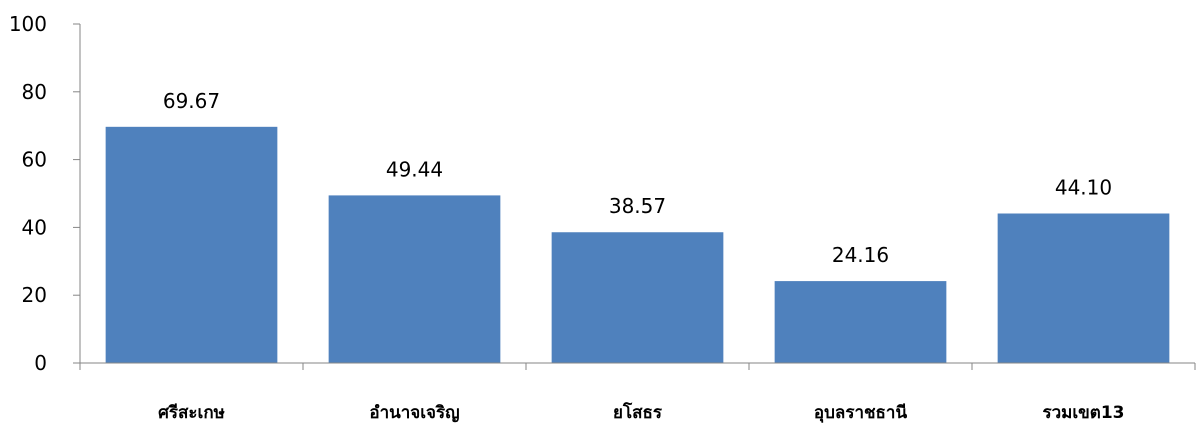  I want to click on x-tick-label: อำนาจเจริญ, so click(414, 413).